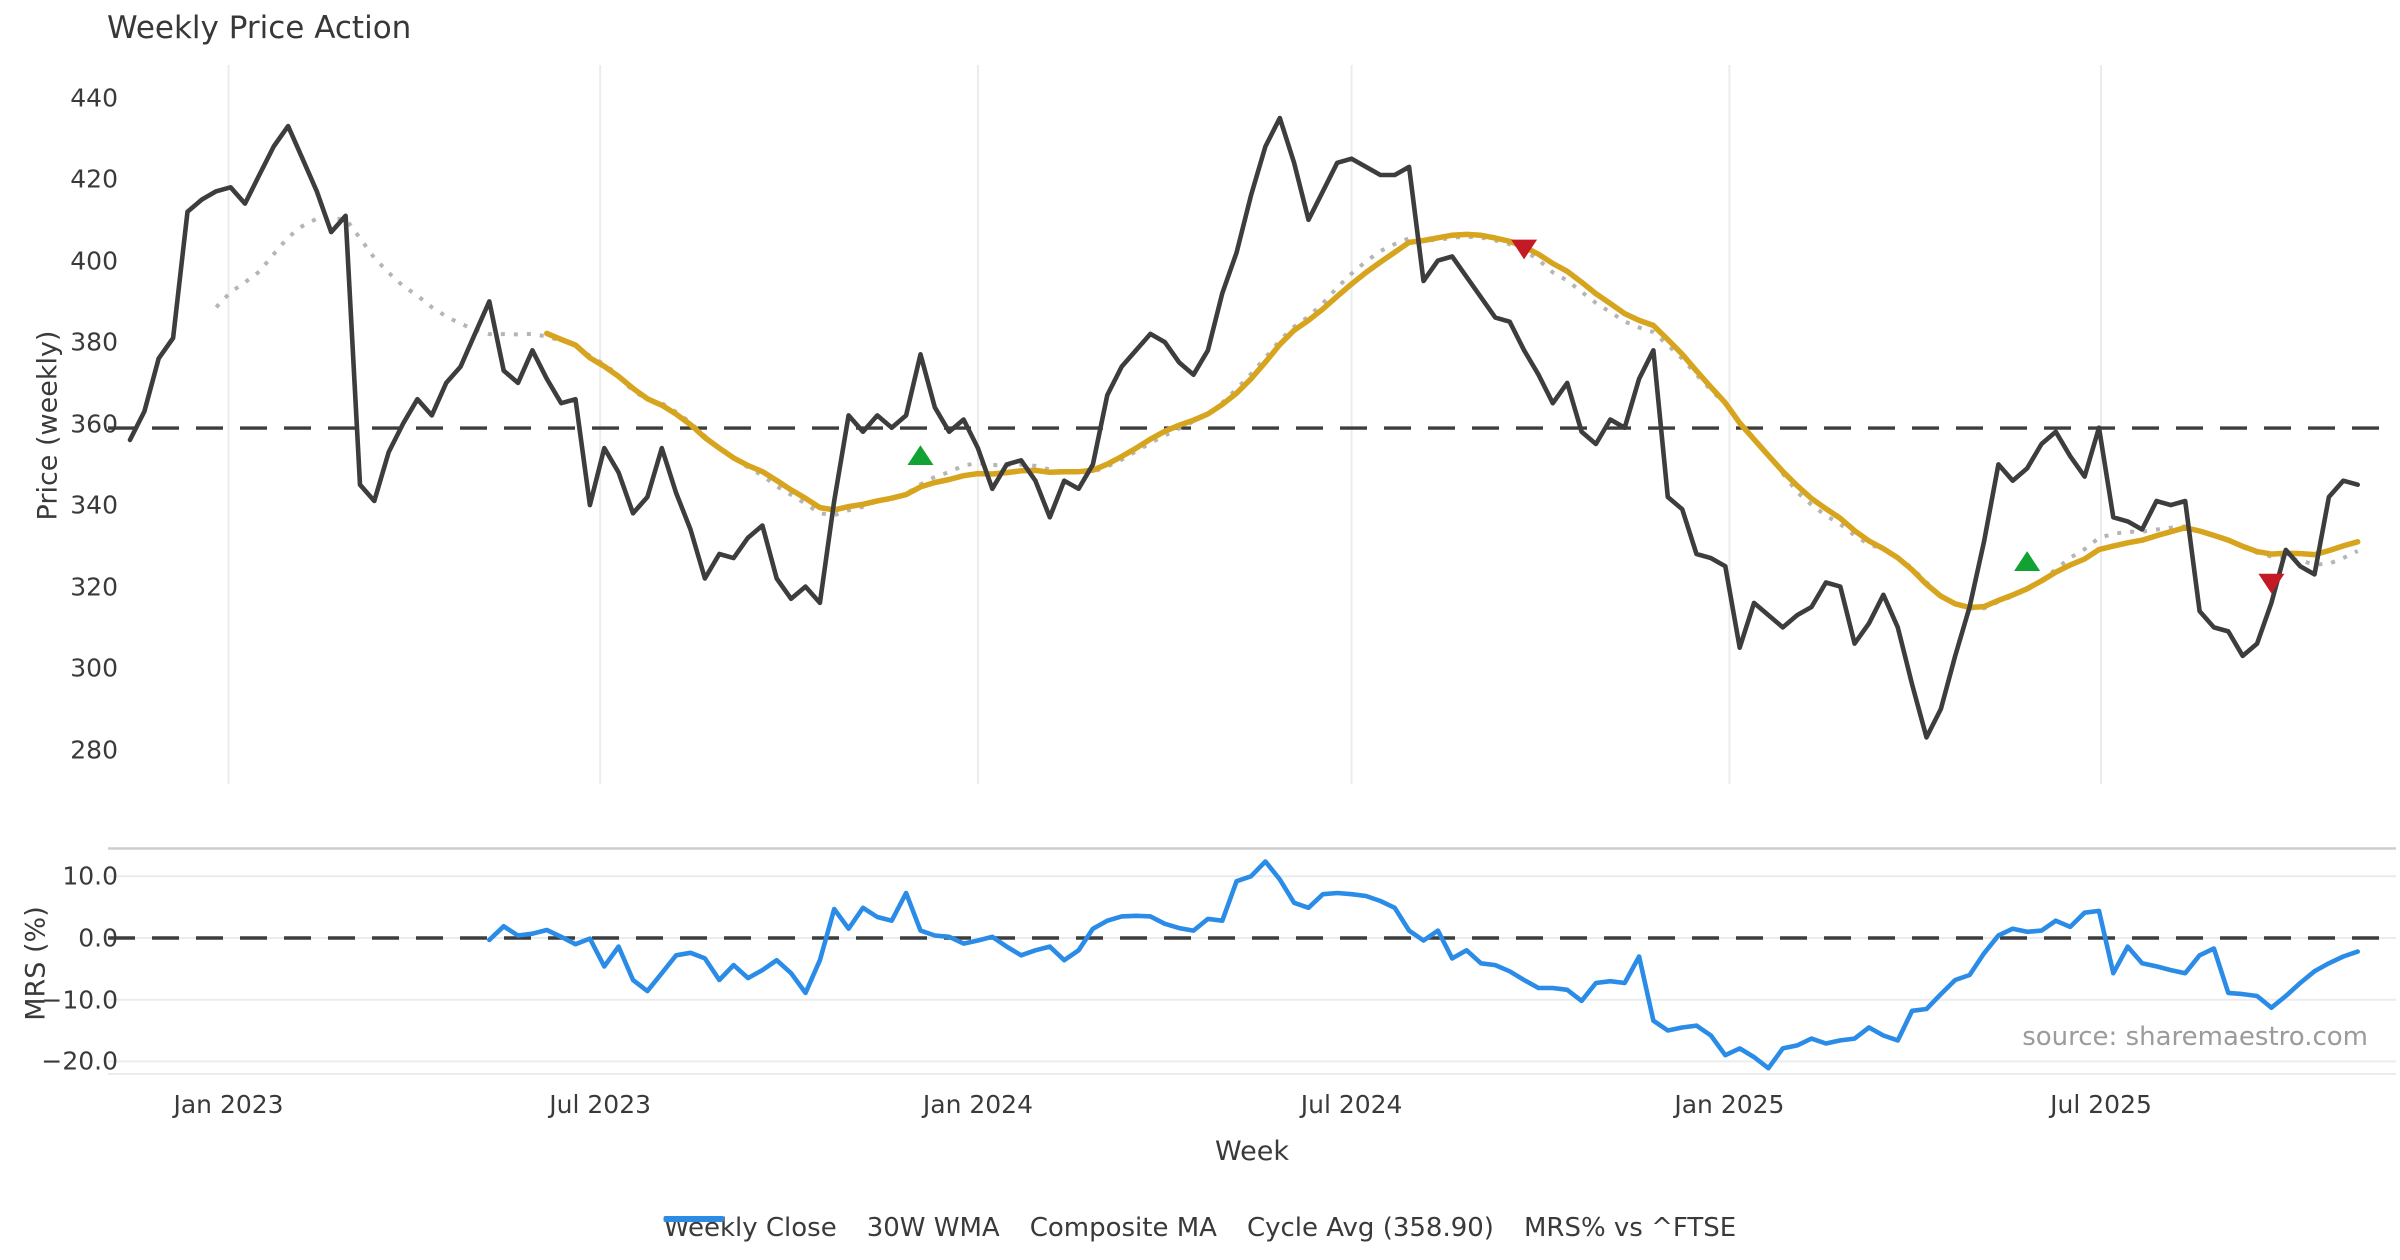  Describe the element at coordinates (228, 1104) in the screenshot. I see `x-tick-label: Jan 2023` at that location.